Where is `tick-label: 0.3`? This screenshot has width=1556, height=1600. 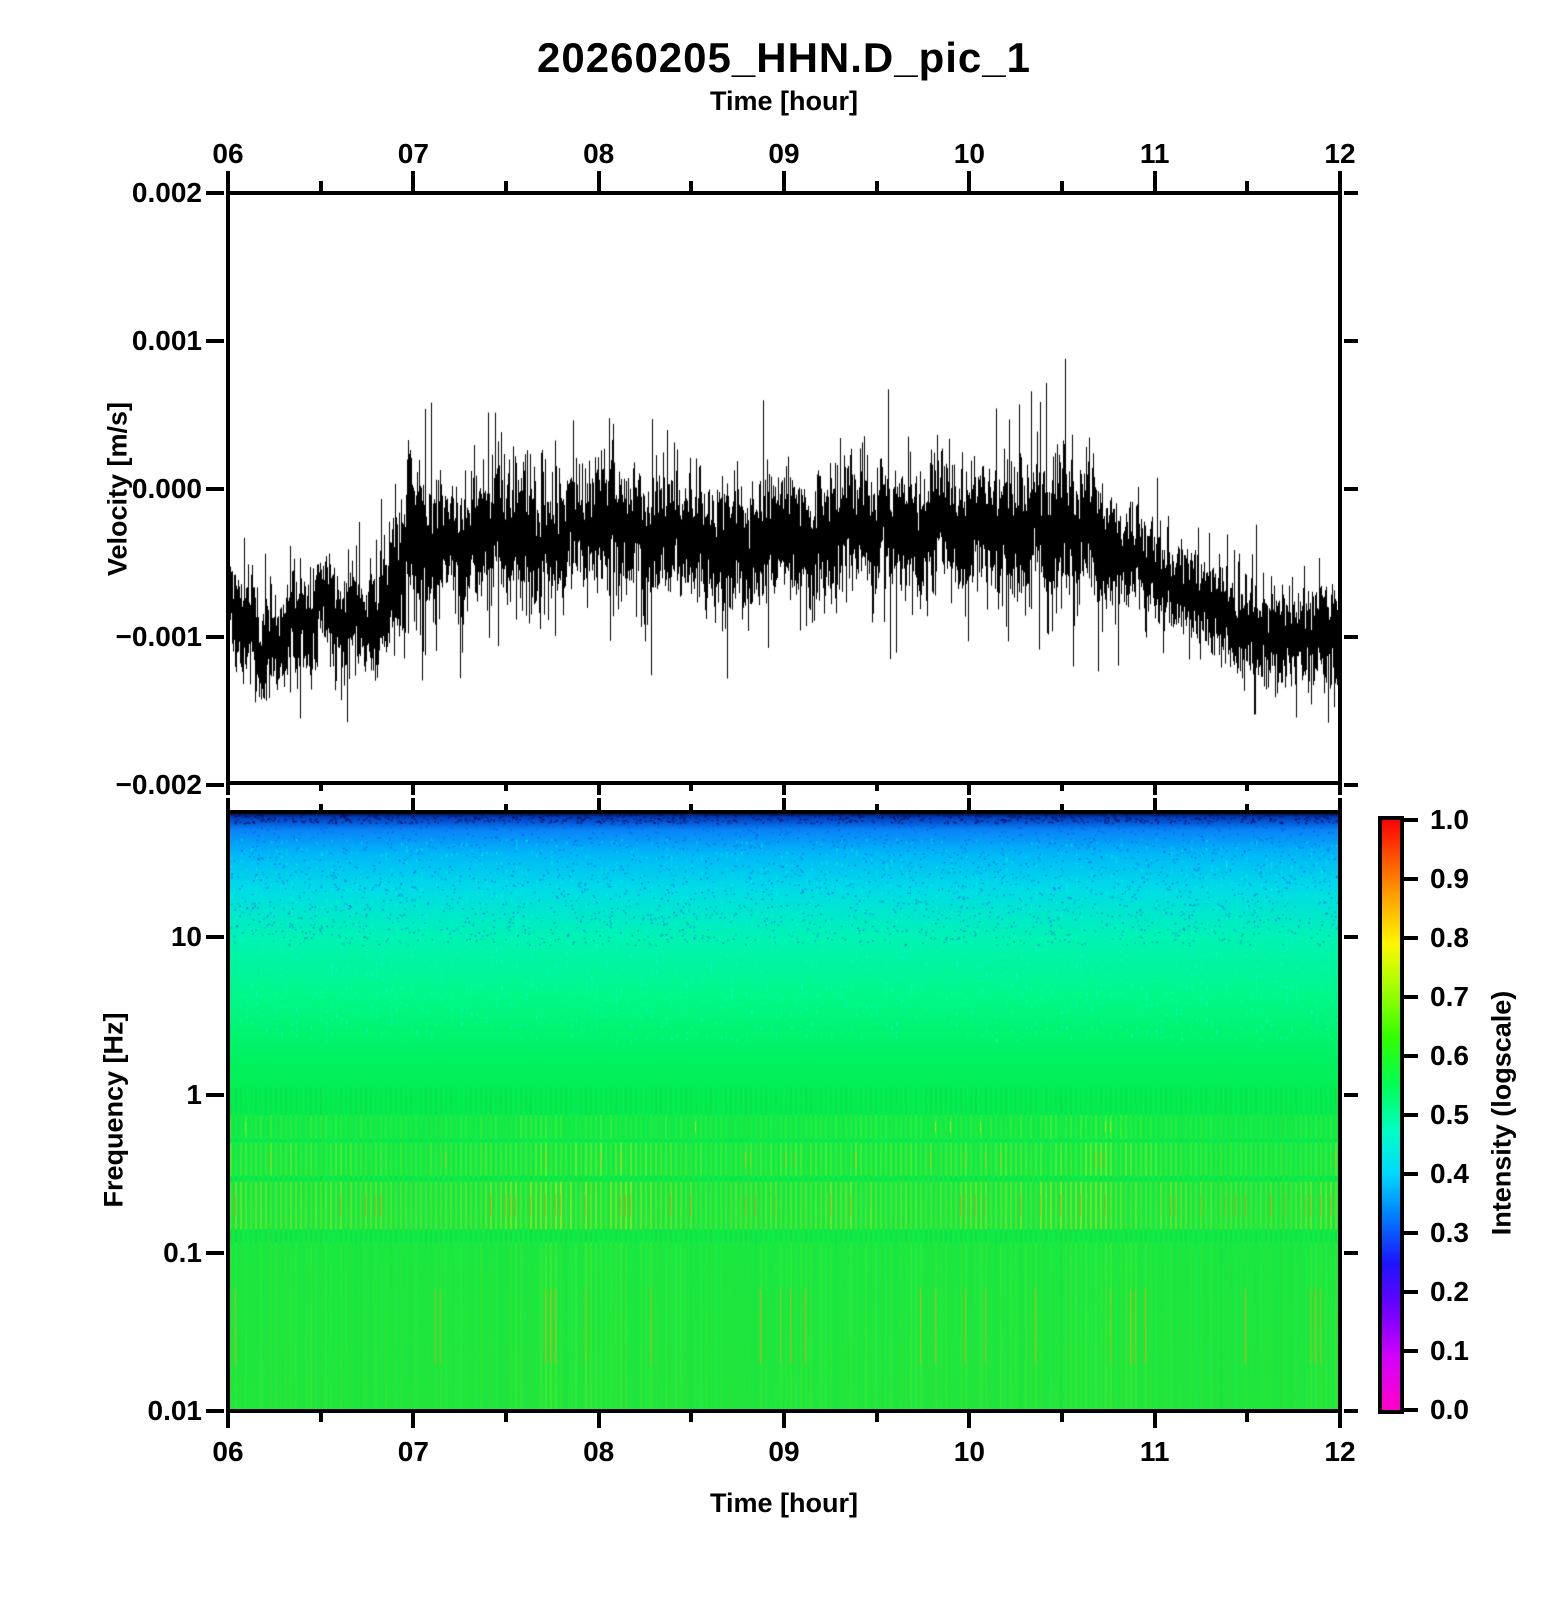
tick-label: 0.3 is located at coordinates (1449, 1232).